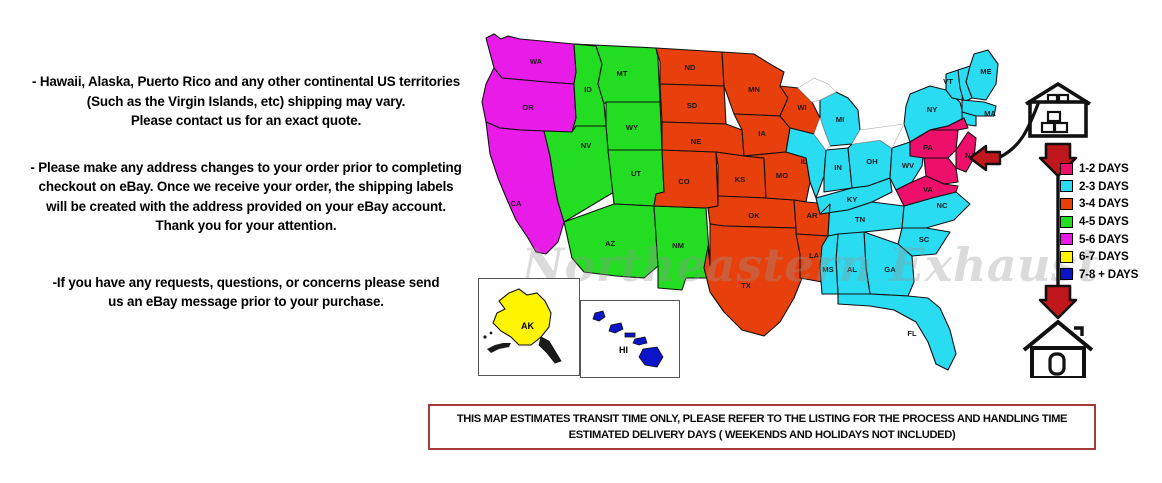 The image size is (1162, 483). Describe the element at coordinates (890, 269) in the screenshot. I see `svg-text: GA` at that location.